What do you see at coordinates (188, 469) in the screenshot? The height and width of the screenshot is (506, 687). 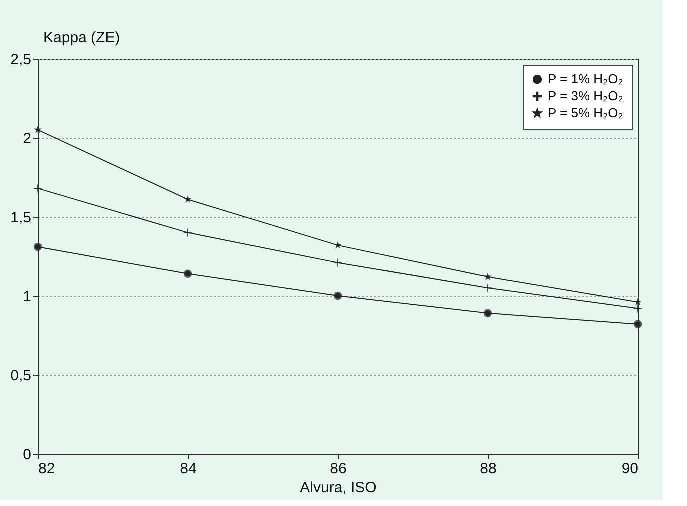 I see `x-tick-label: 84` at bounding box center [188, 469].